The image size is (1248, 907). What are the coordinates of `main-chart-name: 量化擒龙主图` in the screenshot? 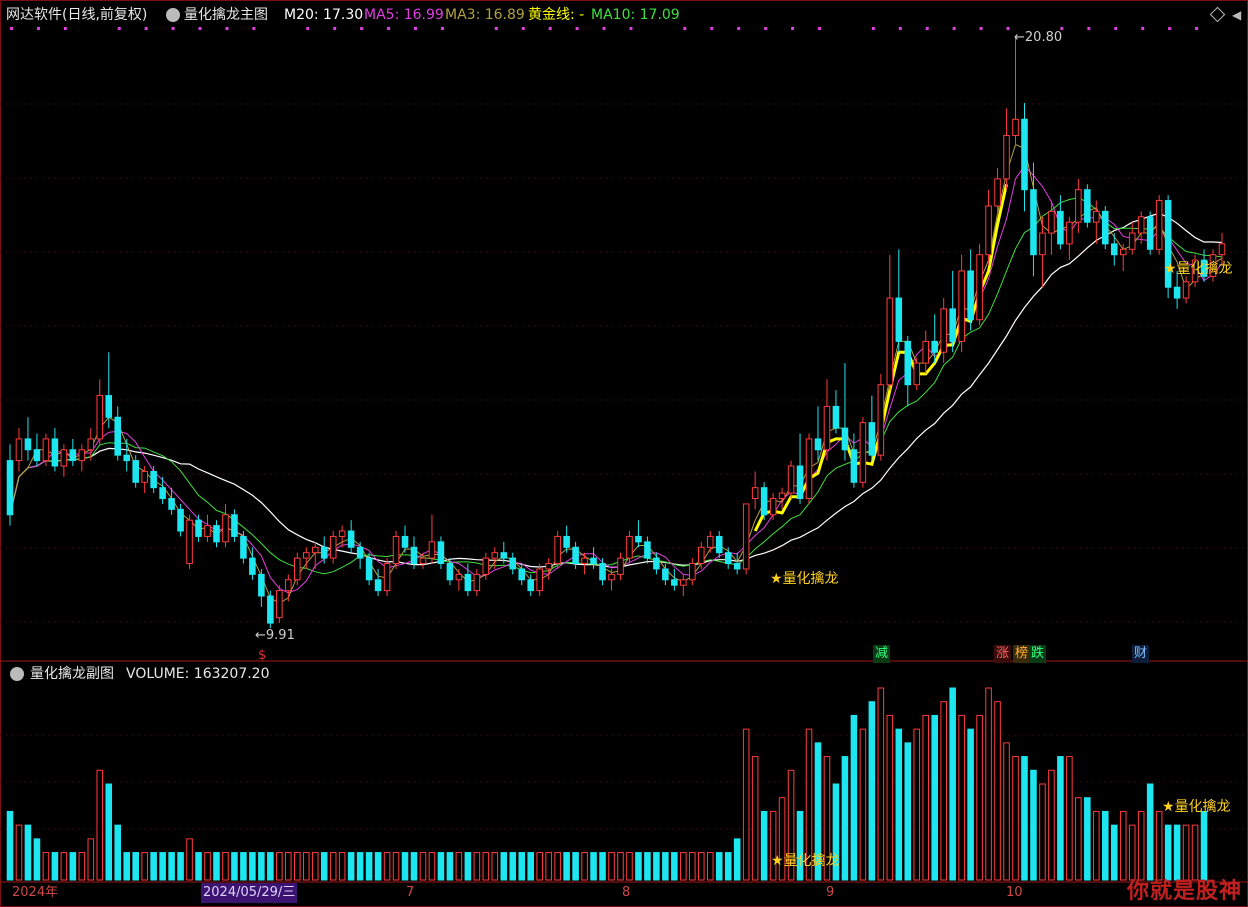 It's located at (226, 15).